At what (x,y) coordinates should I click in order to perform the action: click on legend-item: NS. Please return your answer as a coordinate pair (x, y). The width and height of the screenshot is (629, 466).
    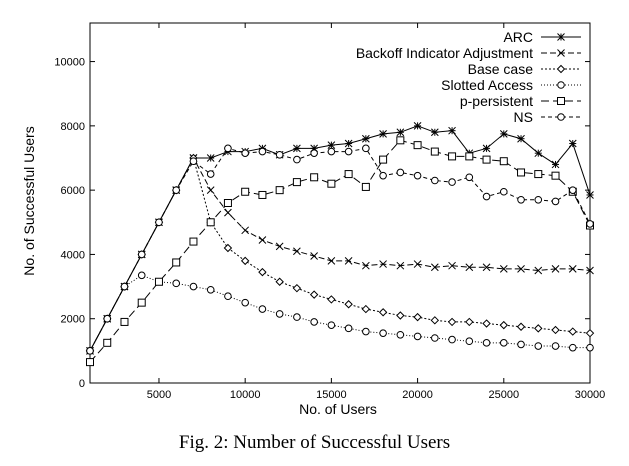
    Looking at the image, I should click on (547, 117).